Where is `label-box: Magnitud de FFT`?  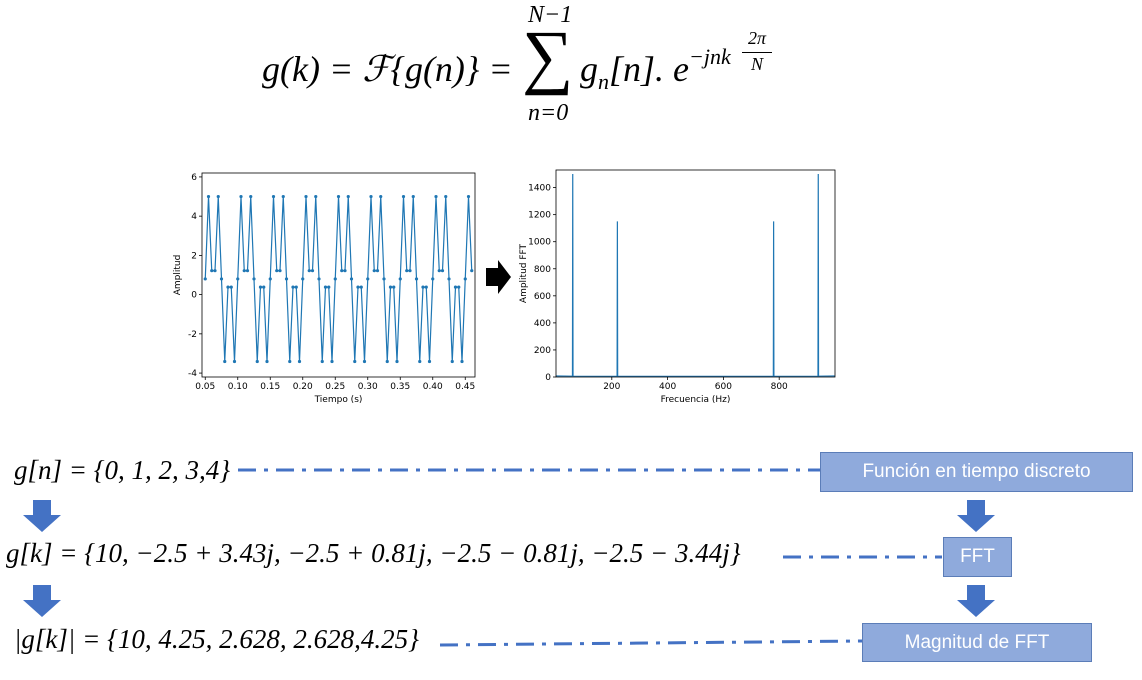
label-box: Magnitud de FFT is located at coordinates (977, 642).